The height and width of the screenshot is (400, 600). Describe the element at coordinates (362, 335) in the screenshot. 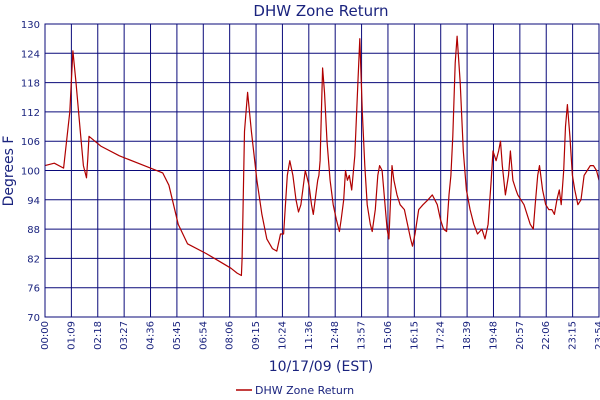

I see `x-tick-label: 13:57` at that location.